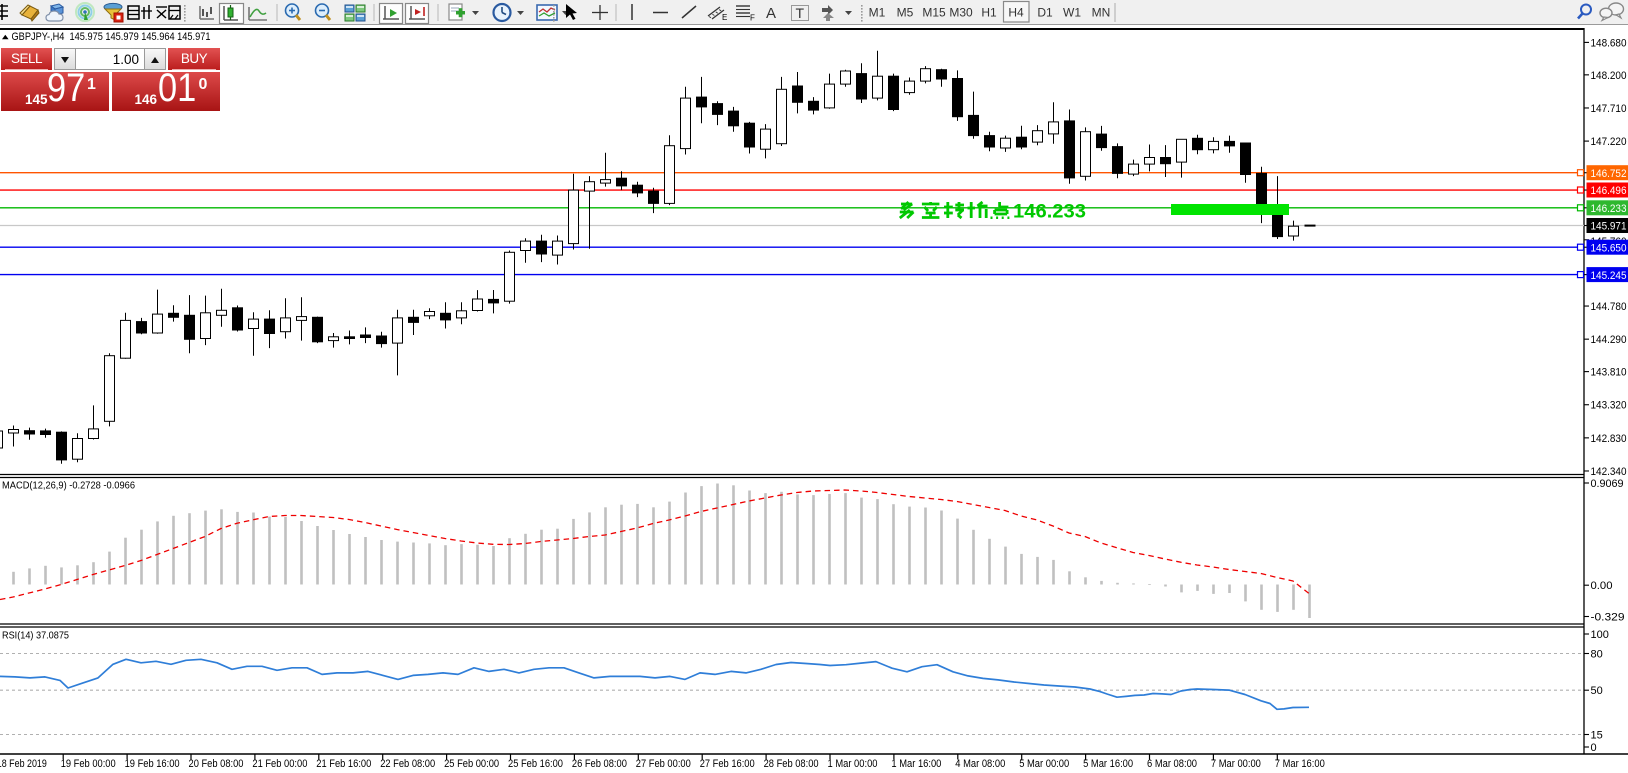 The height and width of the screenshot is (773, 1628). Describe the element at coordinates (279, 764) in the screenshot. I see `svg-text: 21 Feb 00:00` at that location.